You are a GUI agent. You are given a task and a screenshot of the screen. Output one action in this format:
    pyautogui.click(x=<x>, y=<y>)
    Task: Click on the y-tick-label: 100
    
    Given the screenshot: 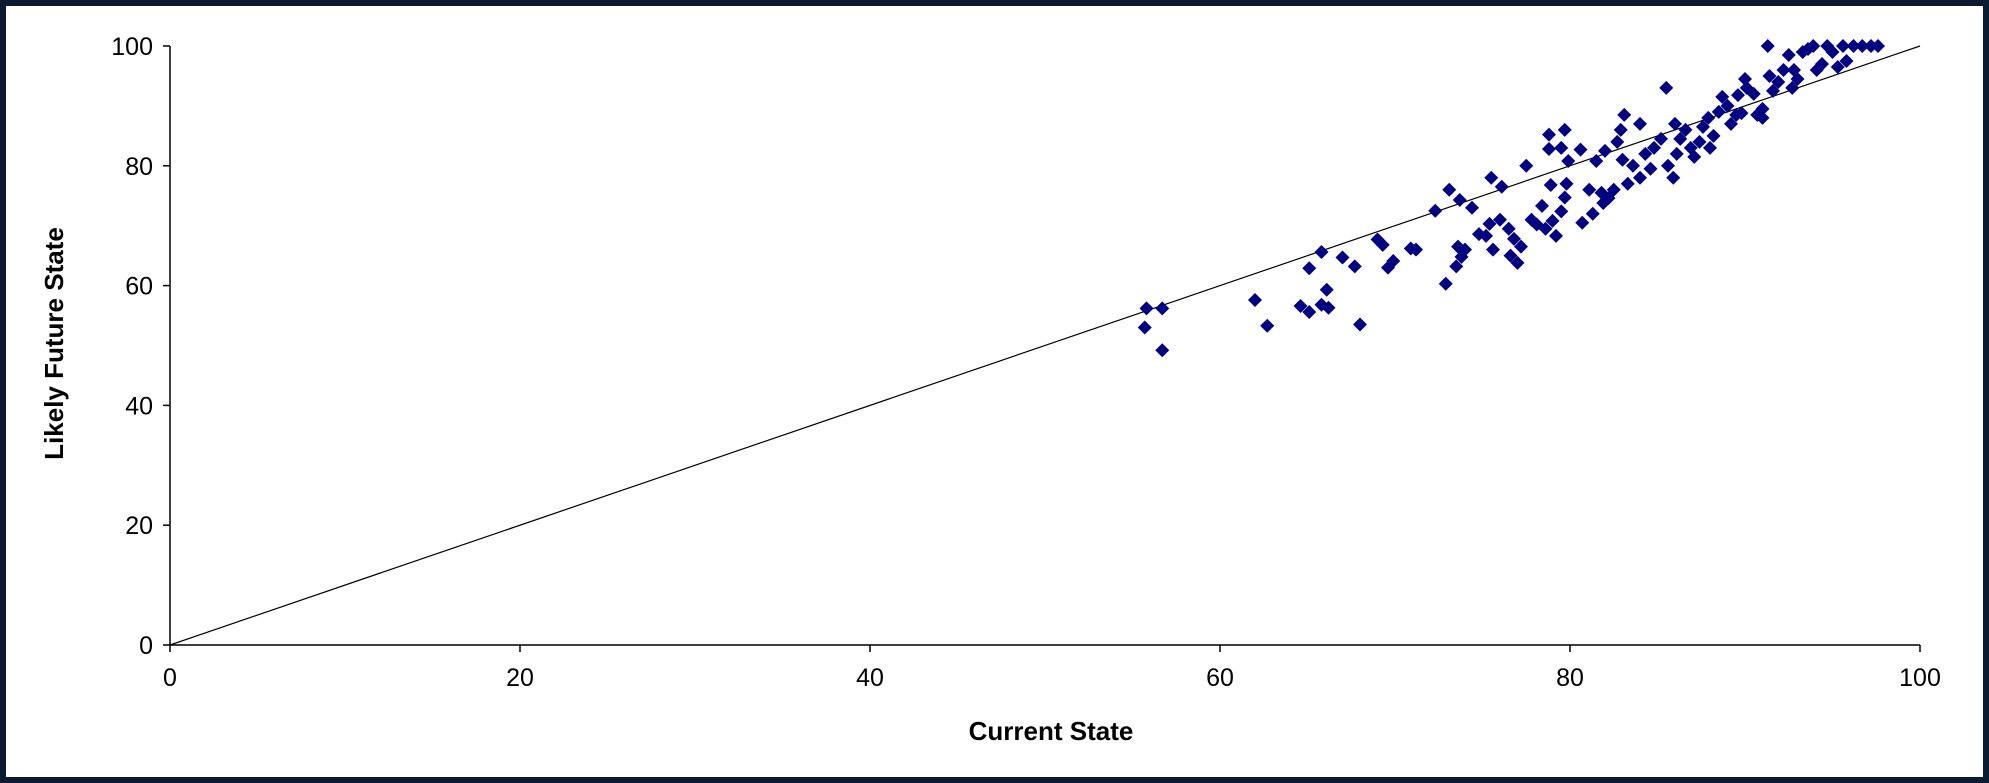 What is the action you would take?
    pyautogui.click(x=132, y=47)
    